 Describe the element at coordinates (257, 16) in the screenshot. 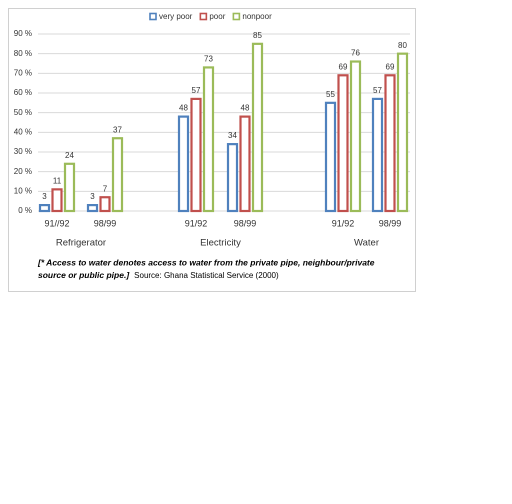

I see `legend-label: nonpoor` at that location.